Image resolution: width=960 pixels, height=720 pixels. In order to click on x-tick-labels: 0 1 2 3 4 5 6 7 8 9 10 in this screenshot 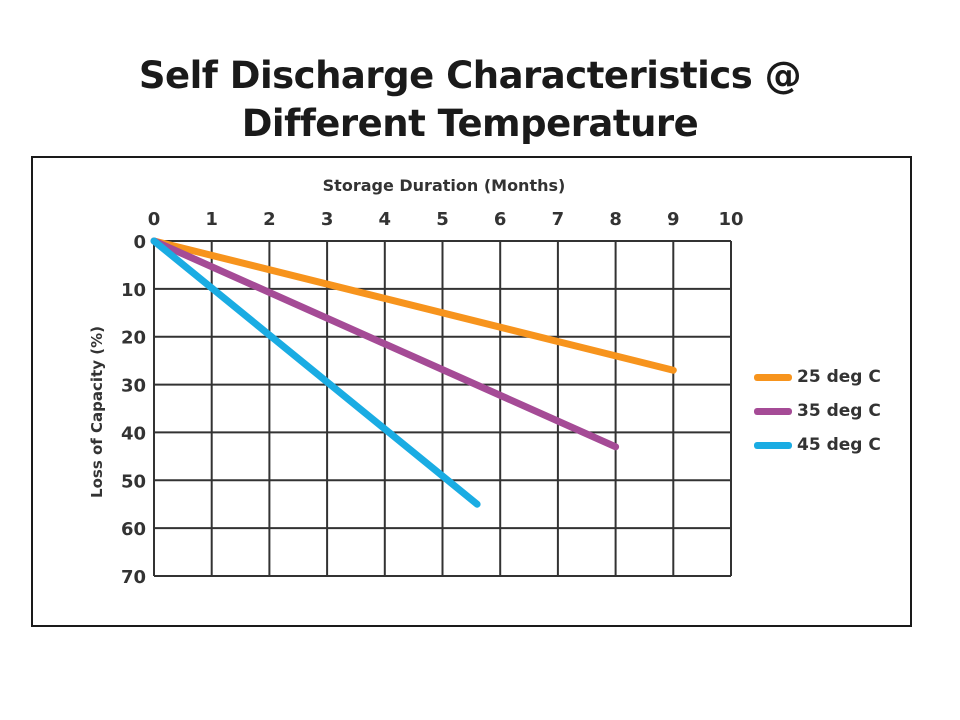, I will do `click(446, 219)`.